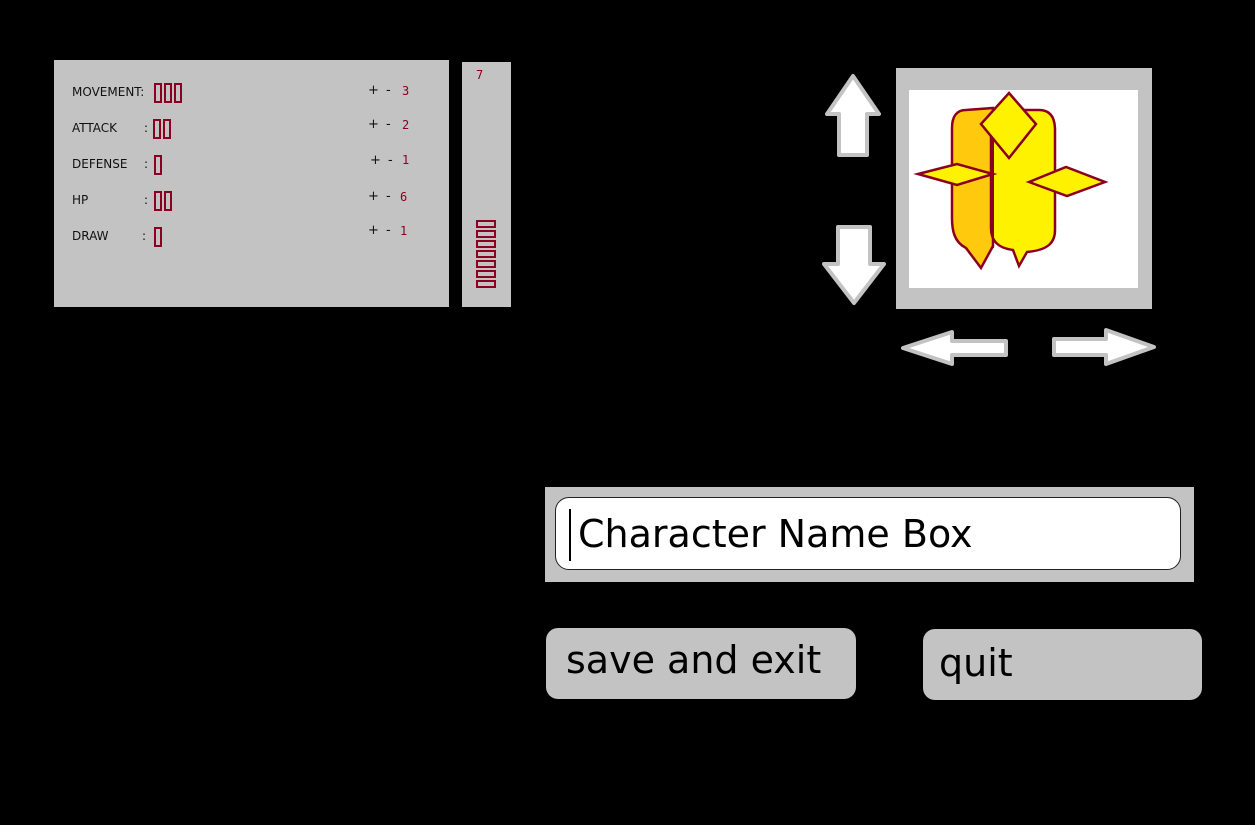  I want to click on stat-row-defense: DEFENSE : + - 1, so click(251, 165).